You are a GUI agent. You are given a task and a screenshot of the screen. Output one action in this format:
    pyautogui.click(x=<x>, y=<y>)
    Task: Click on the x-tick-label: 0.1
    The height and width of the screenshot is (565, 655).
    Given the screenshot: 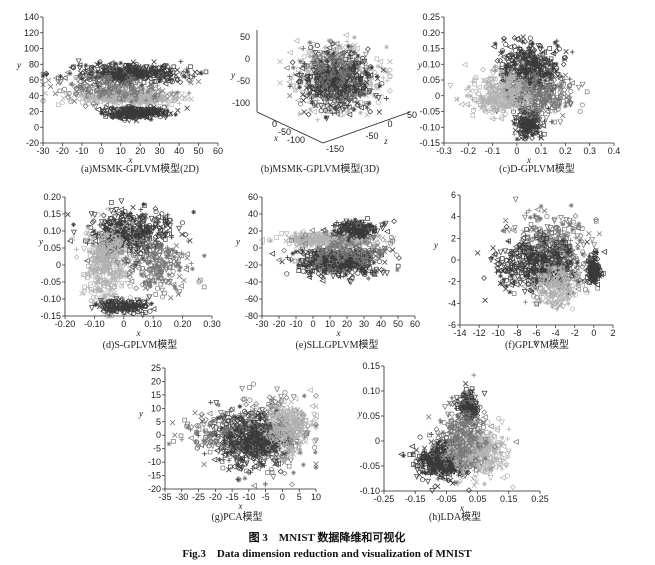 What is the action you would take?
    pyautogui.click(x=541, y=151)
    